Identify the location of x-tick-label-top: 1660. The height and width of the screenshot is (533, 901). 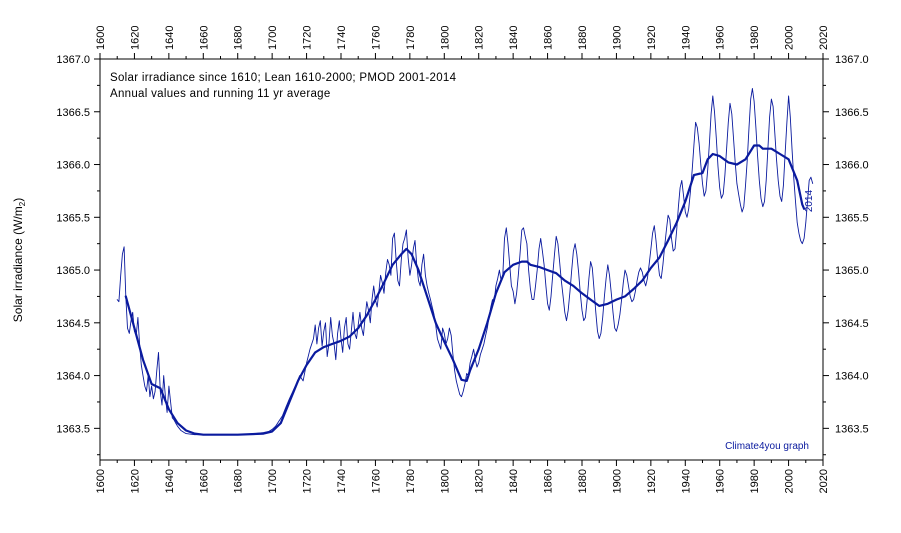
(204, 38).